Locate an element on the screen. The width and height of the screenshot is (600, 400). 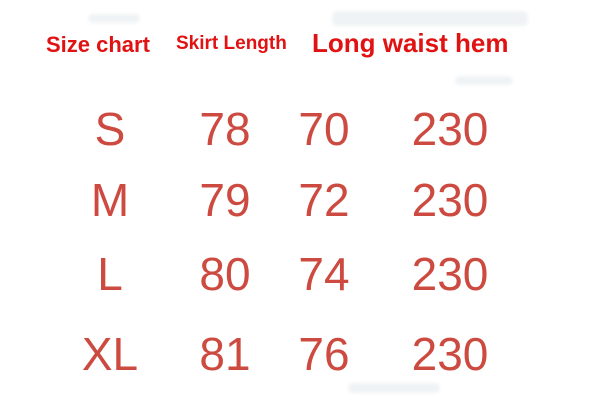
table-row-xl: XL 81 76 230 is located at coordinates (300, 356).